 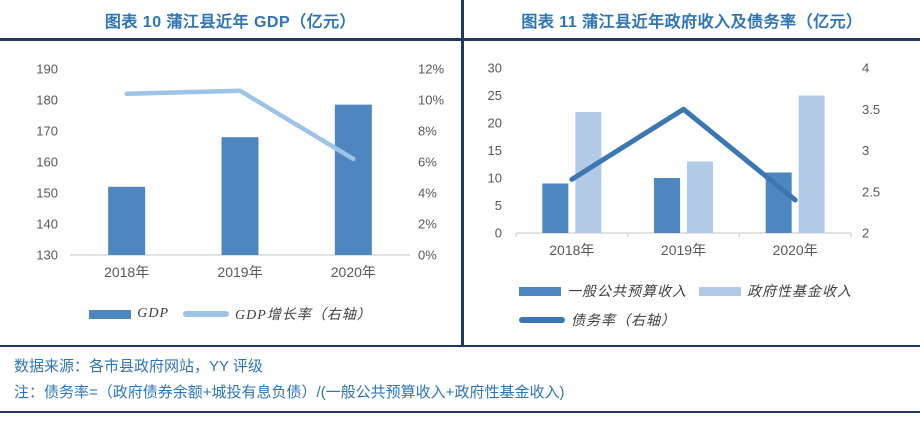 I want to click on legend-row-bars: 一般公共预算收入 政府性基金收入, so click(x=685, y=291).